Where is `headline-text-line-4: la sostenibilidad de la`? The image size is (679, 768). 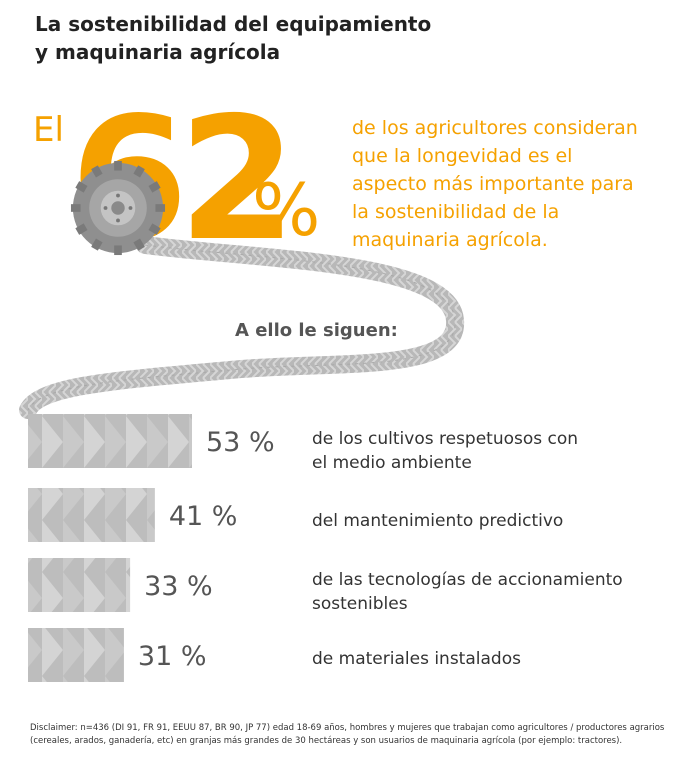
headline-text-line-4: la sostenibilidad de la is located at coordinates (456, 212).